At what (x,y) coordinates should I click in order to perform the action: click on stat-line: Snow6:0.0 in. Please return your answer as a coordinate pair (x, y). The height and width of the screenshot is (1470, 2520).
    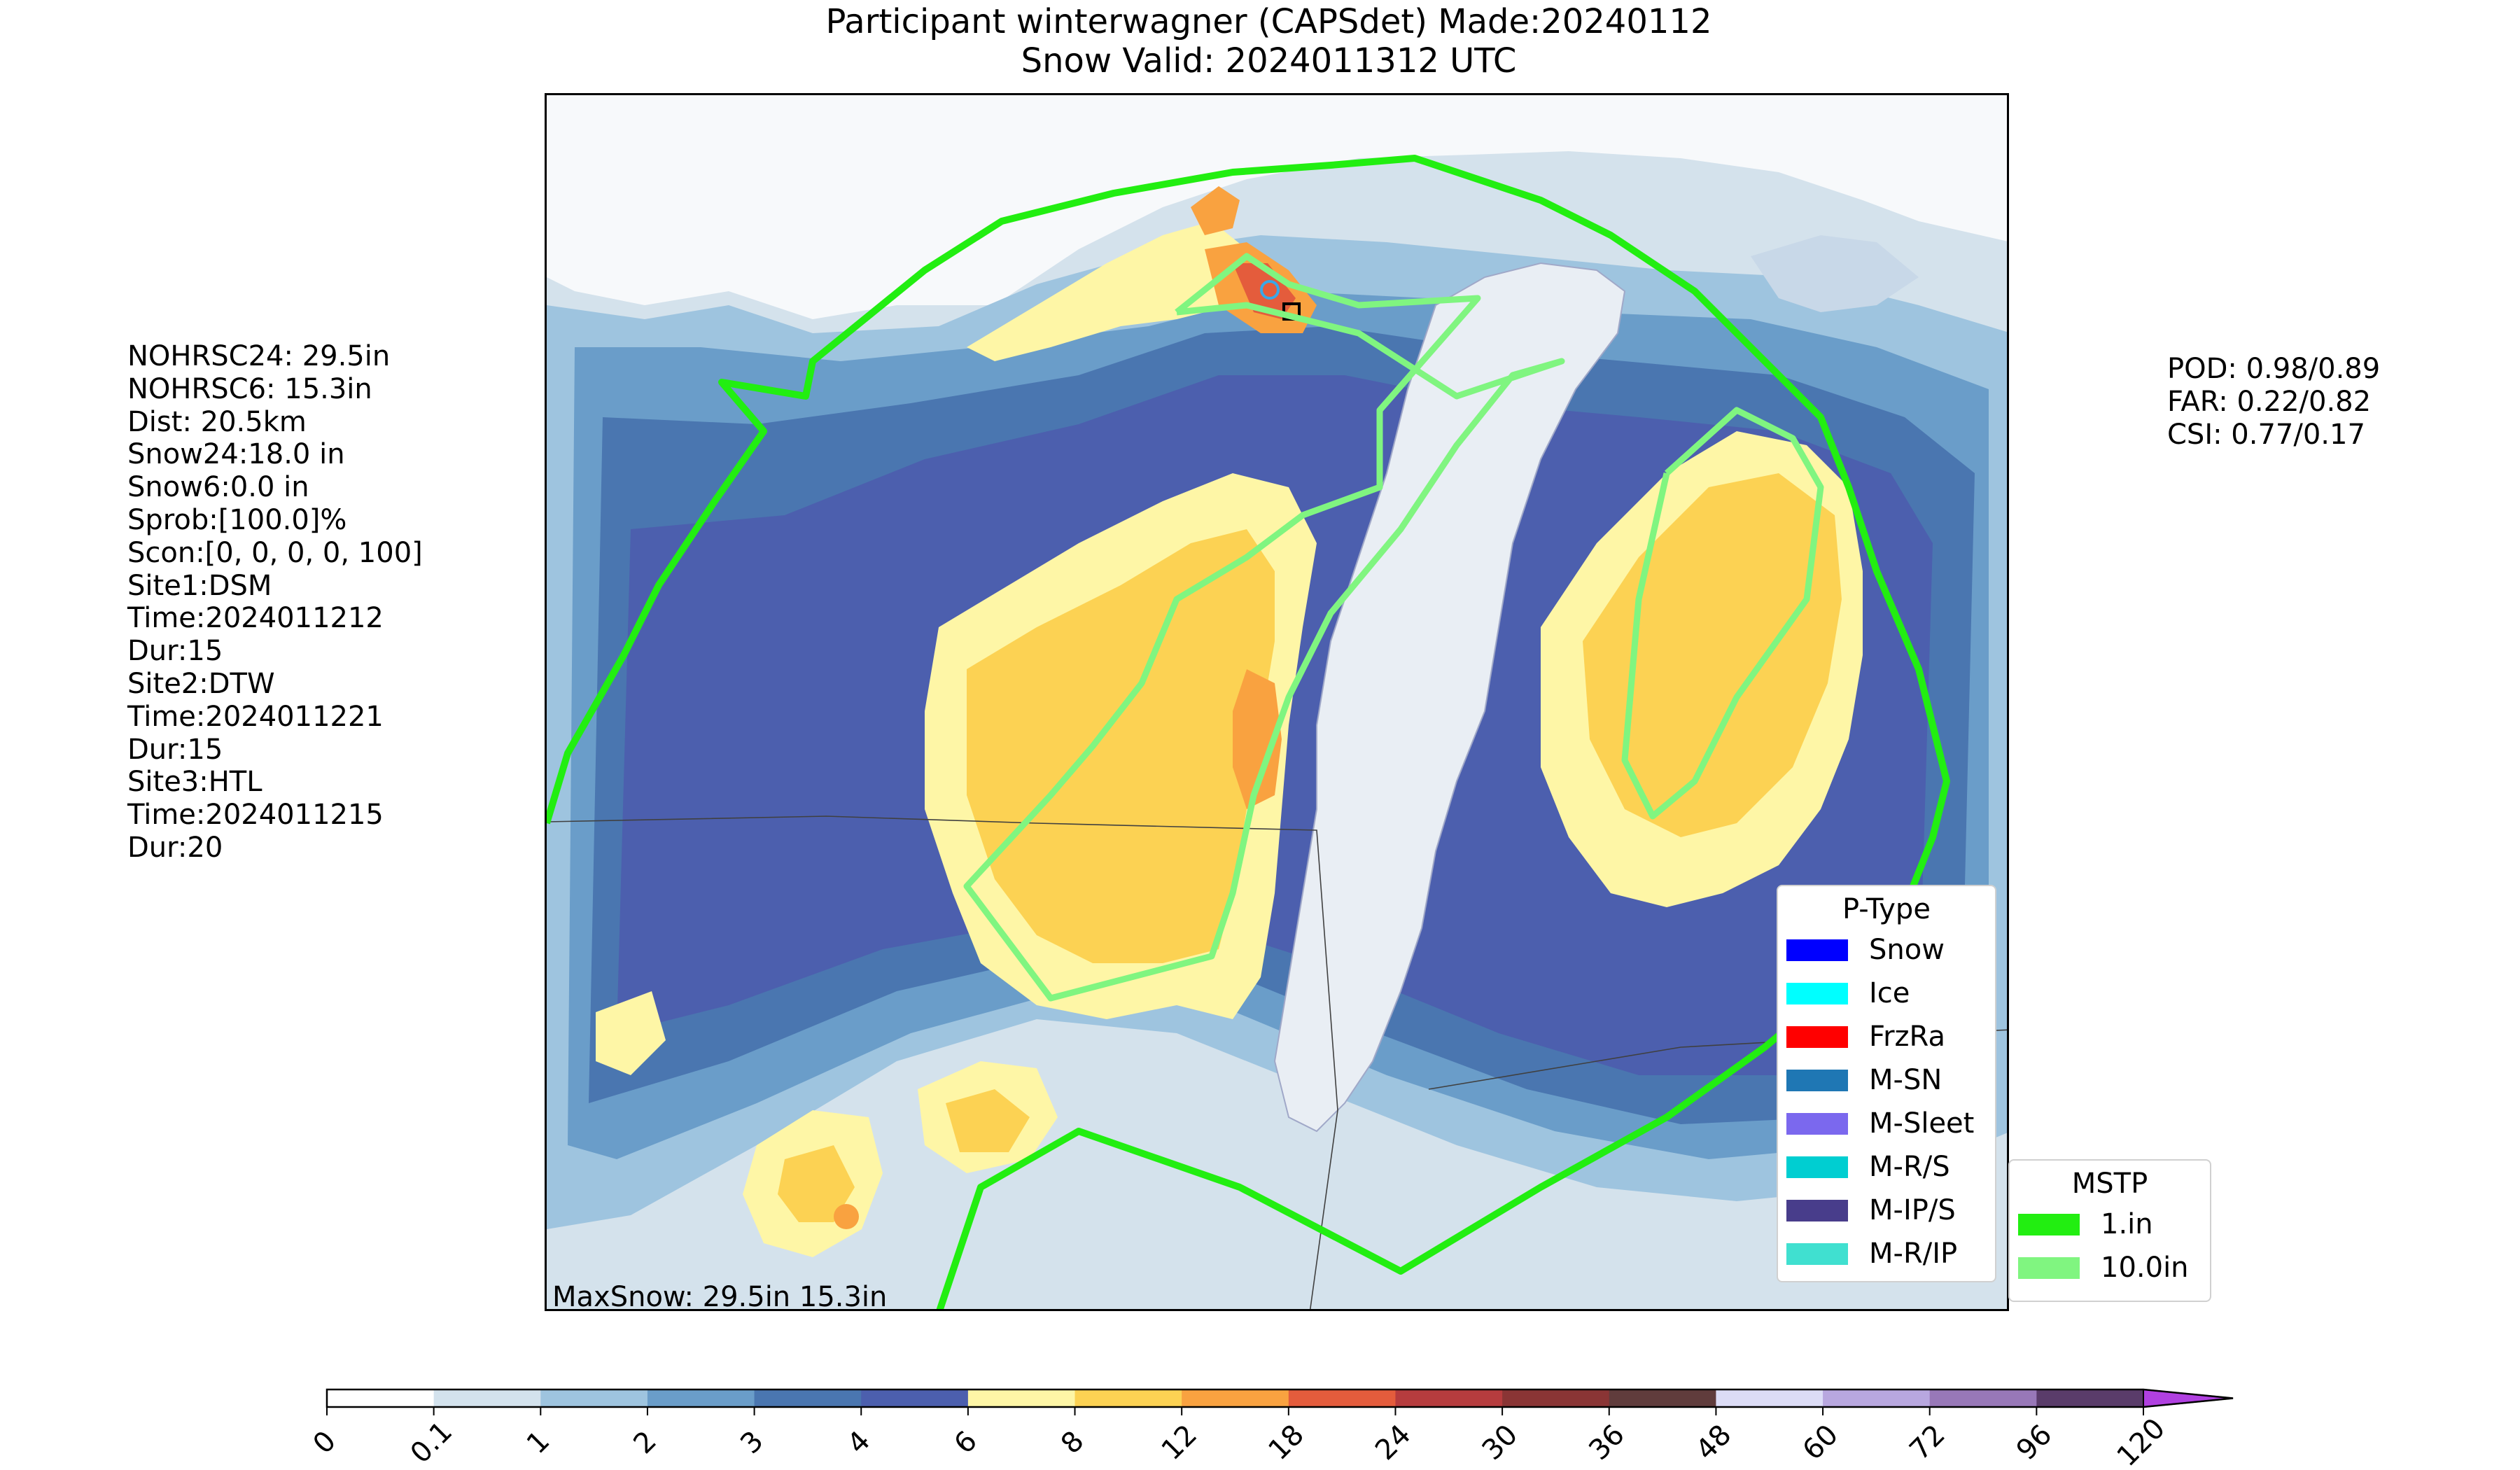
    Looking at the image, I should click on (218, 487).